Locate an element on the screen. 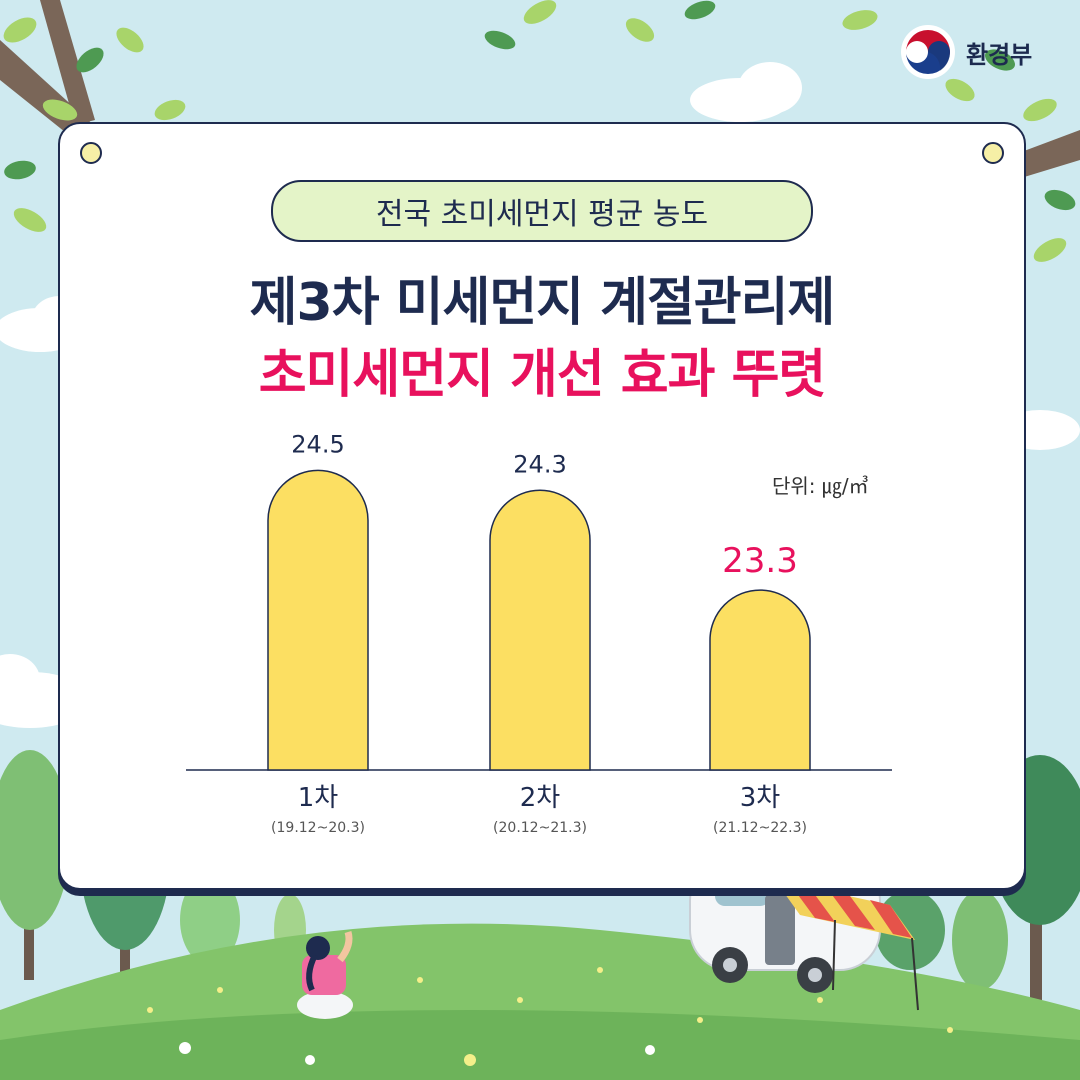 This screenshot has width=1080, height=1080. ministry-logo: 환경부 is located at coordinates (966, 52).